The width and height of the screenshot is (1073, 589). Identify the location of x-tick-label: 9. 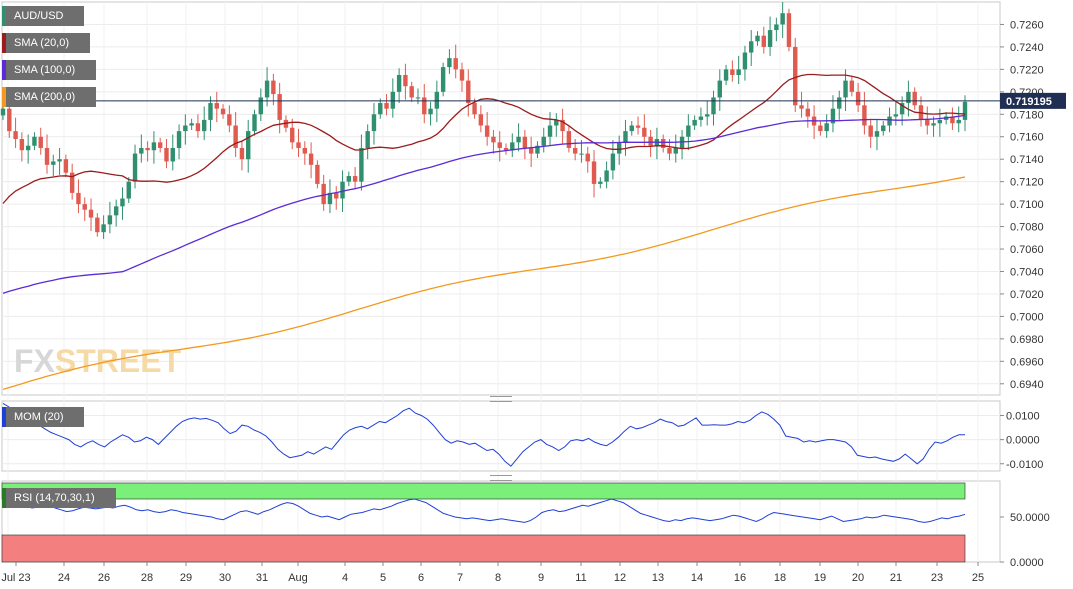
(541, 578).